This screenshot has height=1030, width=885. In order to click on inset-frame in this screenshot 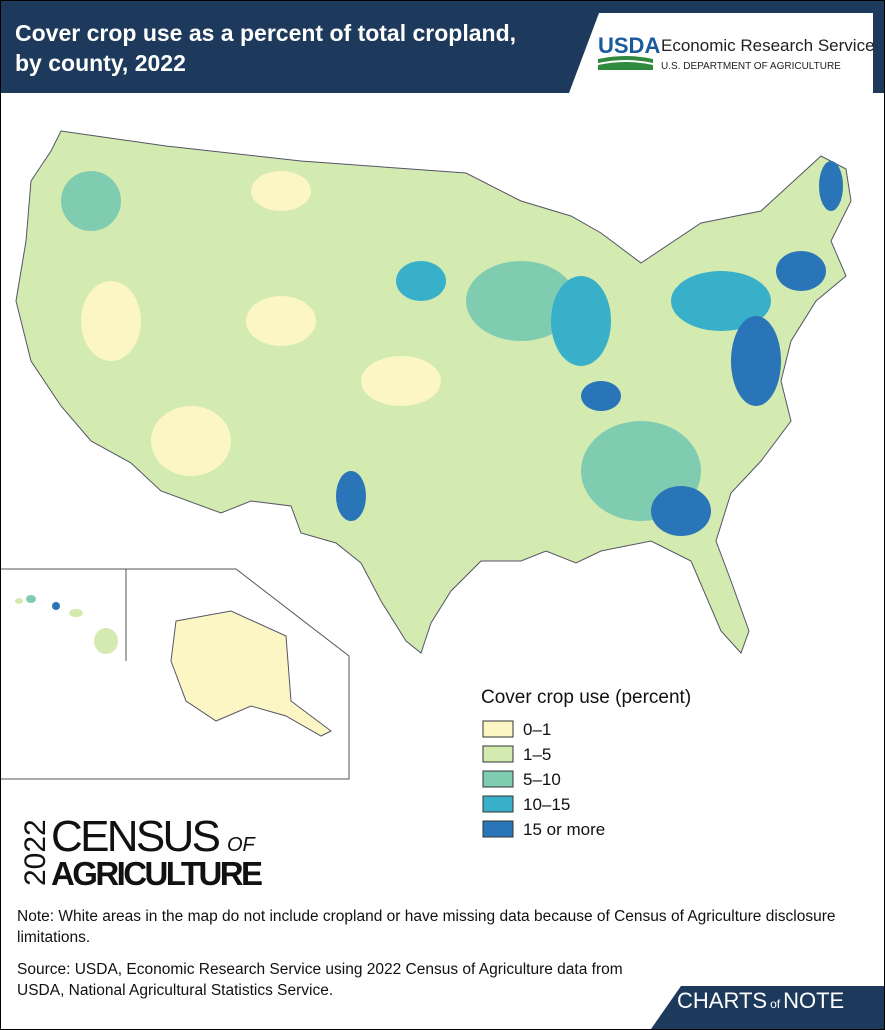, I will do `click(175, 674)`.